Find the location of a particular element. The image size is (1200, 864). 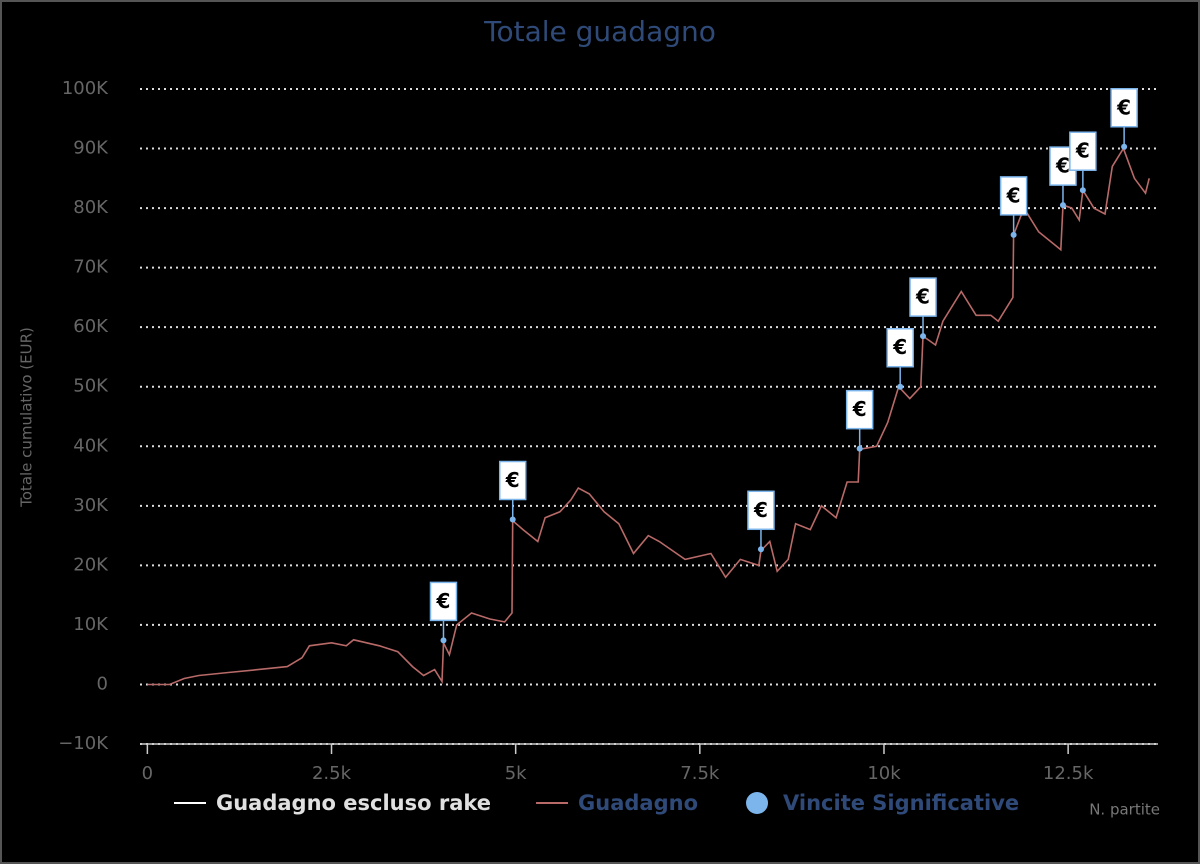

y-tick-label: 80K is located at coordinates (91, 207).